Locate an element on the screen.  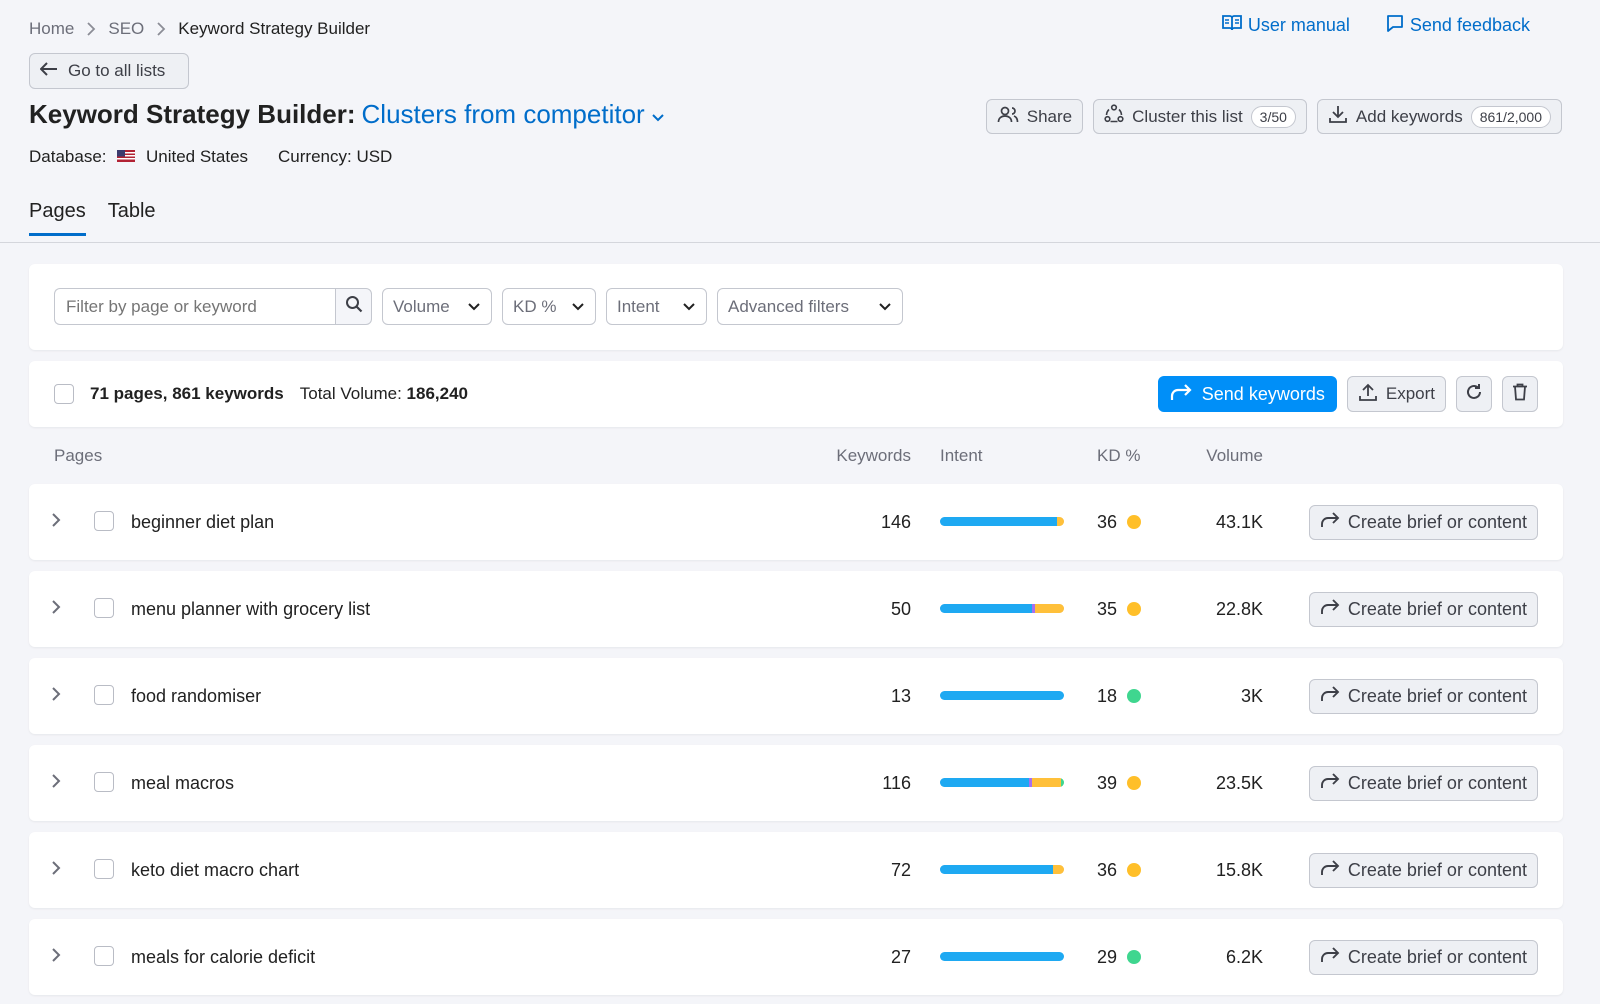
search-input is located at coordinates (194, 306).